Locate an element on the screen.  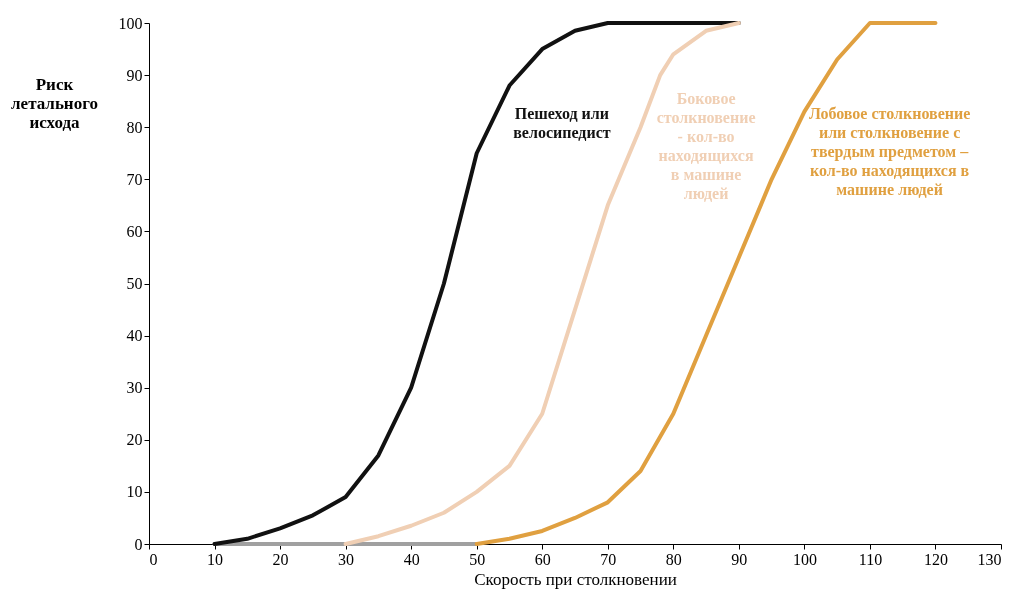
y-axis-title: Риск летального исхода is located at coordinates (54, 103).